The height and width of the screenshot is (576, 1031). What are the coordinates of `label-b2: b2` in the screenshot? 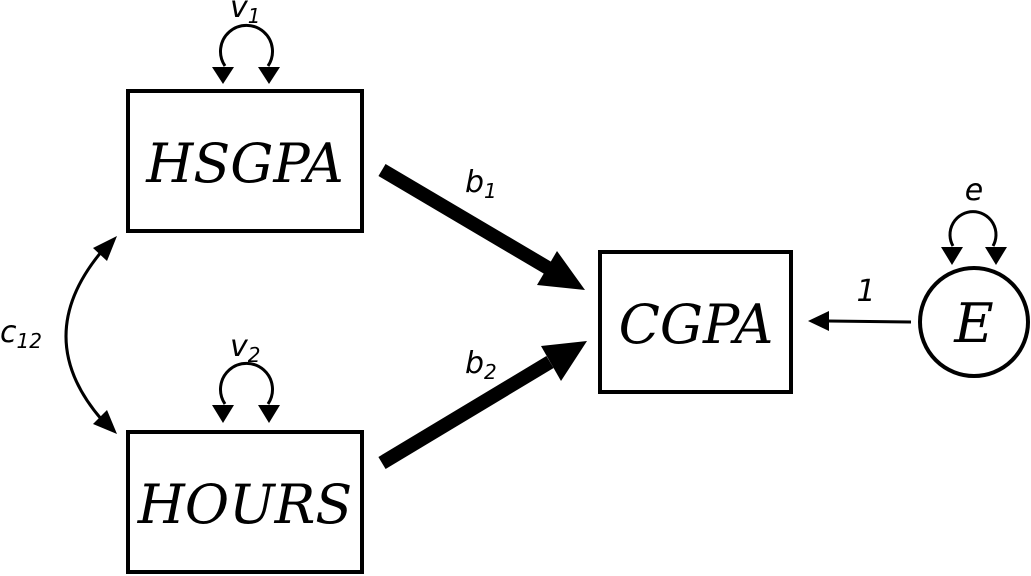 It's located at (481, 365).